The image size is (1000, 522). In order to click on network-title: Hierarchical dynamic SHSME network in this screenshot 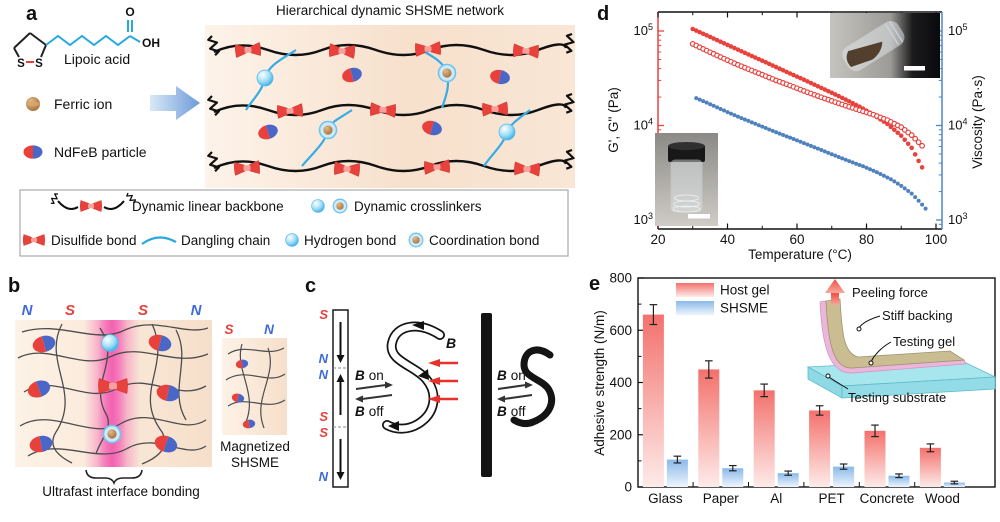, I will do `click(390, 10)`.